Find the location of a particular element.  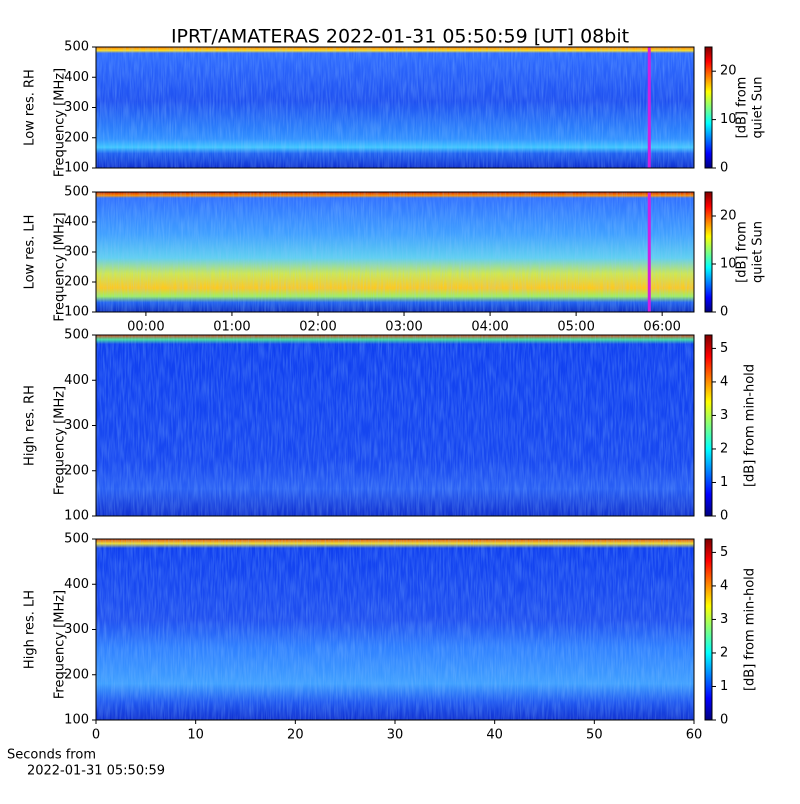

x-tick-label: 06:00 is located at coordinates (661, 327).